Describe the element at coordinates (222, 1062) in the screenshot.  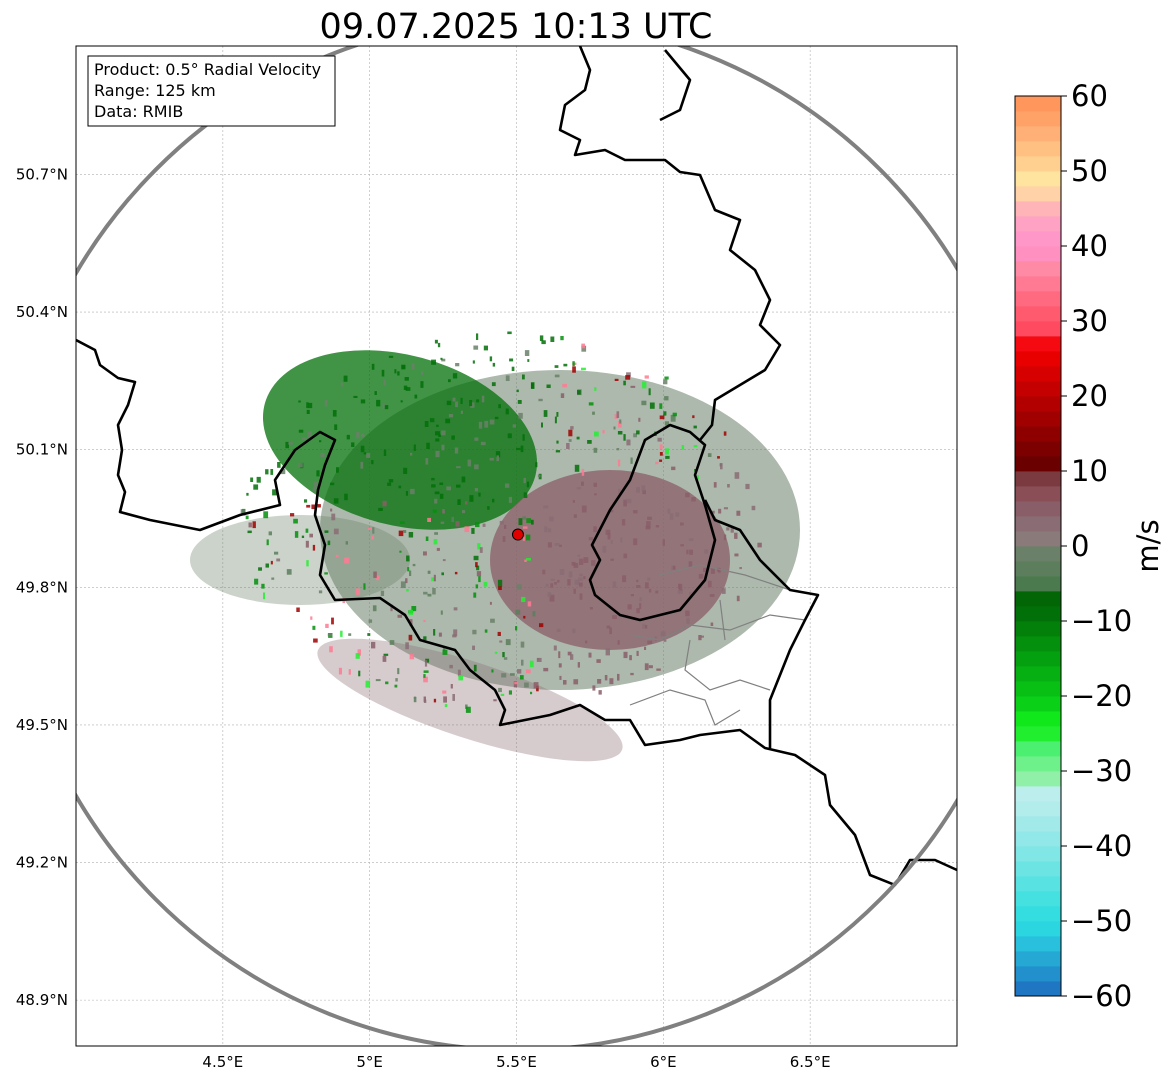
I see `lon-tick-label: 4.5°E` at that location.